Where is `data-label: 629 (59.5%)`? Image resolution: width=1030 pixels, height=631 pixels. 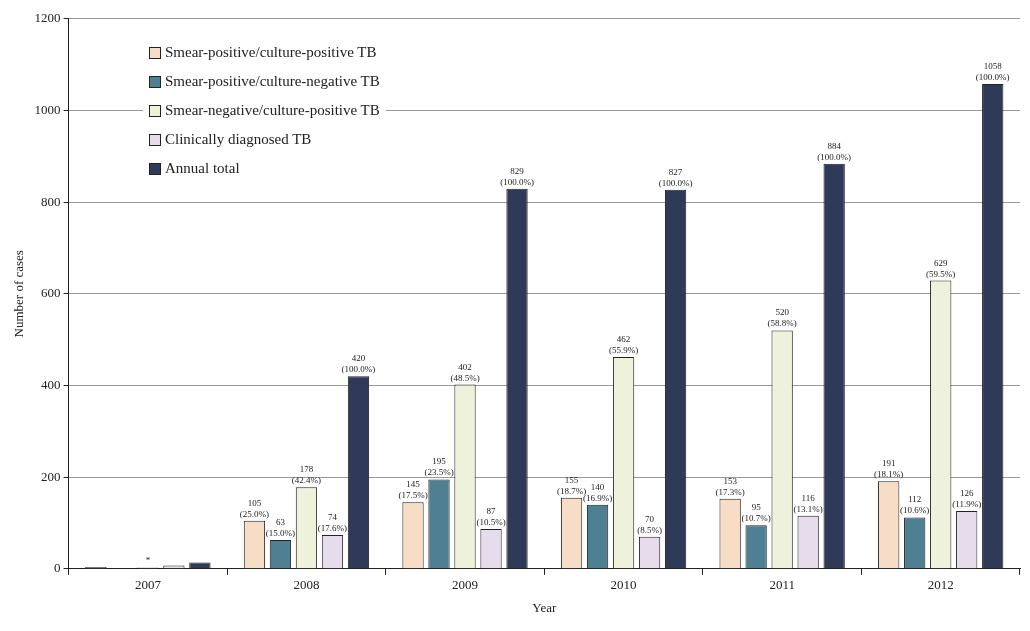 data-label: 629 (59.5%) is located at coordinates (941, 268).